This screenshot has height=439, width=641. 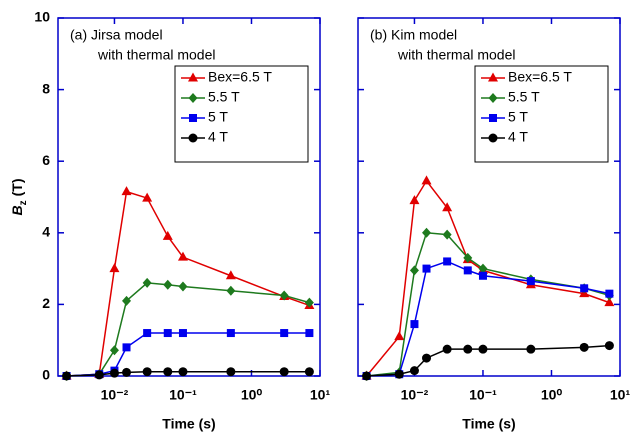 What do you see at coordinates (46, 303) in the screenshot?
I see `y-tick-label: 2` at bounding box center [46, 303].